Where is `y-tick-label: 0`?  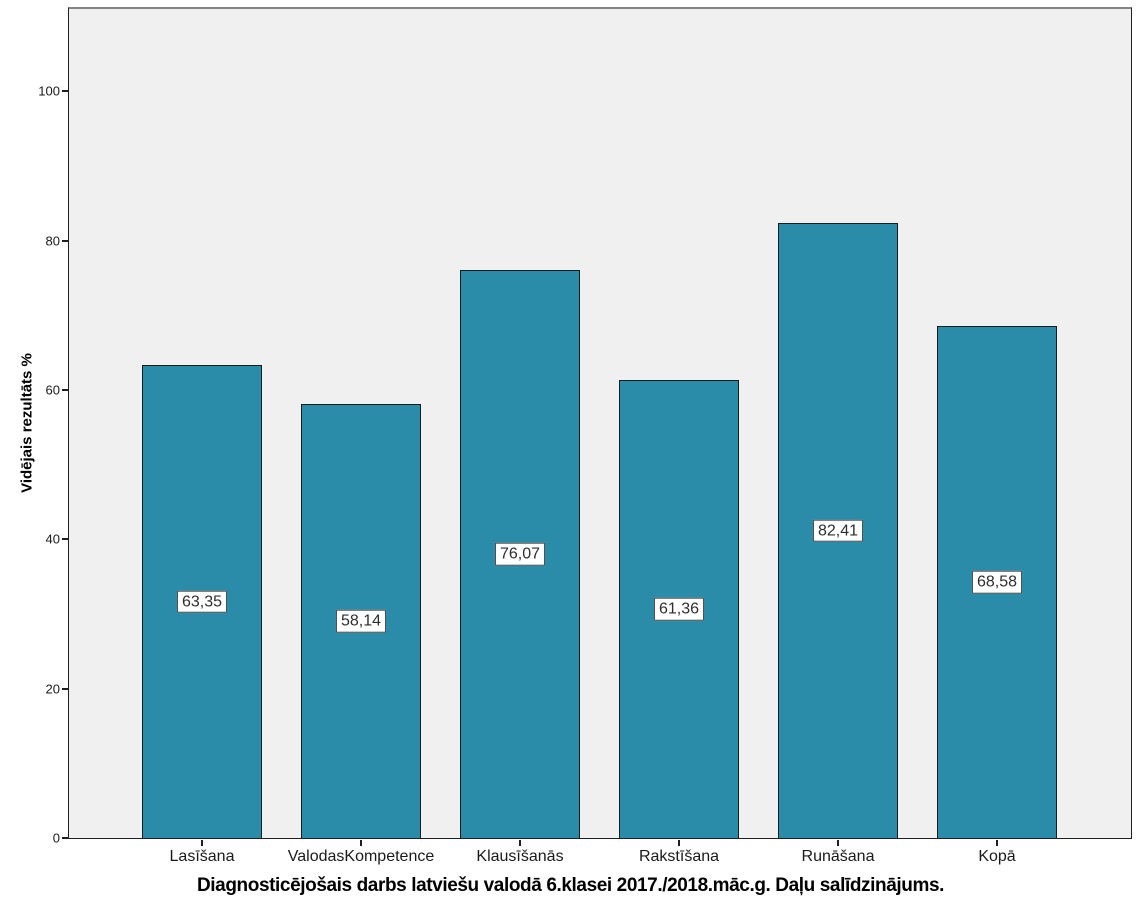
y-tick-label: 0 is located at coordinates (56, 838).